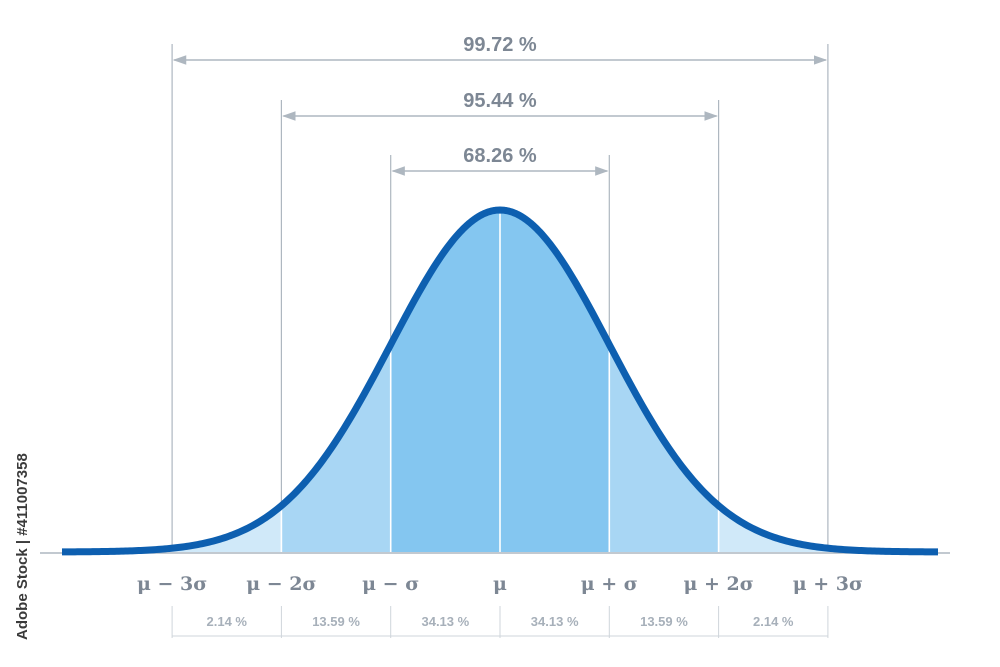 This screenshot has width=1000, height=667. Describe the element at coordinates (828, 584) in the screenshot. I see `sigma-label-6: μ + 3σ` at that location.